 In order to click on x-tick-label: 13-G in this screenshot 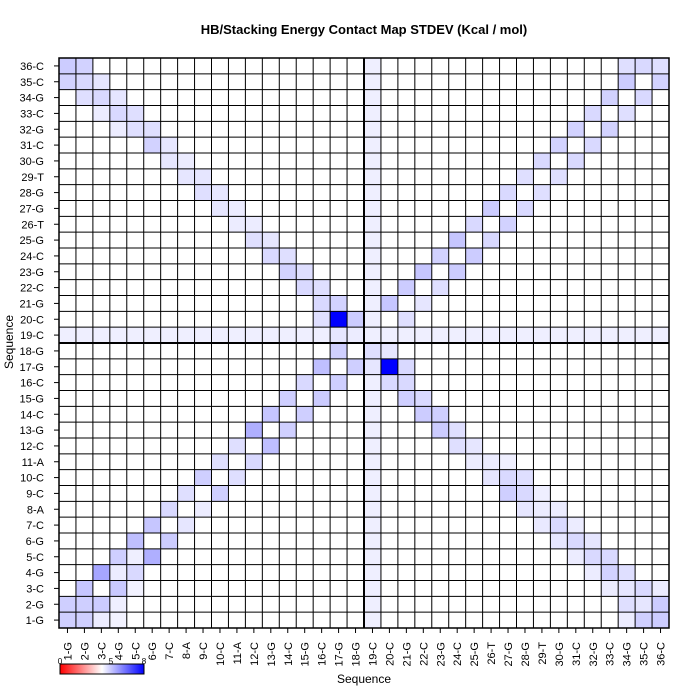, I will do `click(272, 654)`.